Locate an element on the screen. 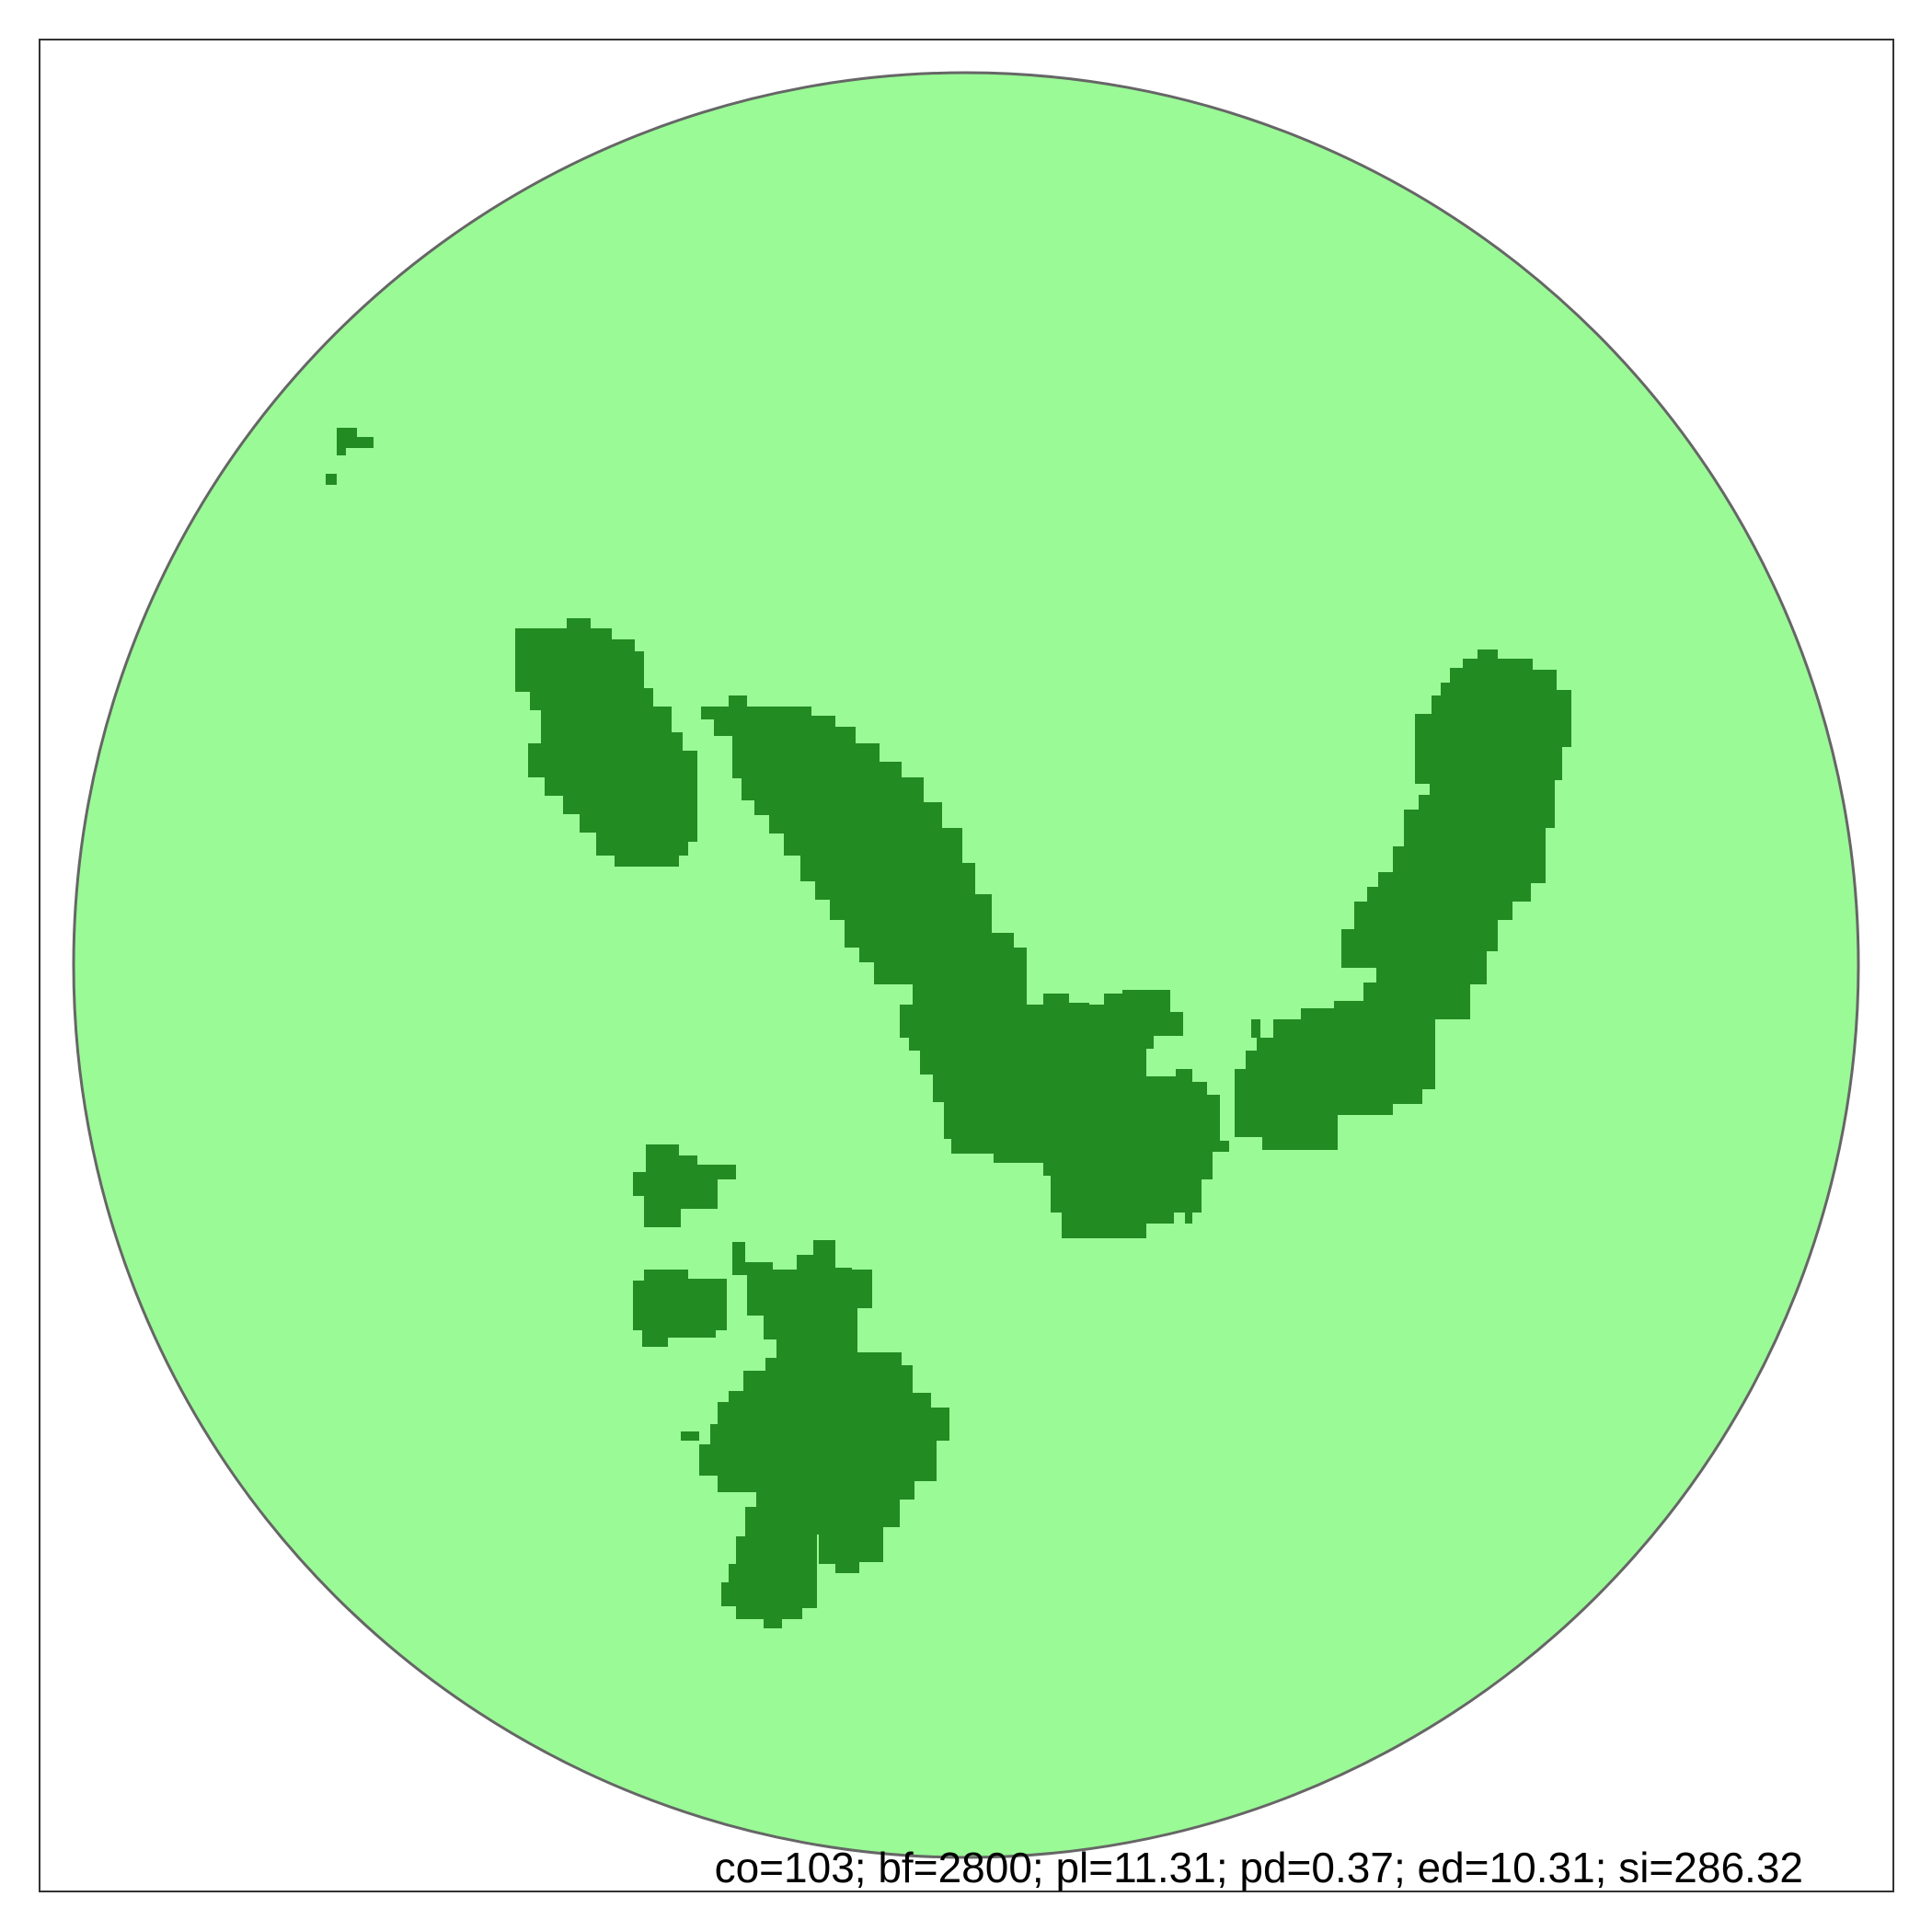 The image size is (1932, 1931). patch-lower-left-small is located at coordinates (684, 1185).